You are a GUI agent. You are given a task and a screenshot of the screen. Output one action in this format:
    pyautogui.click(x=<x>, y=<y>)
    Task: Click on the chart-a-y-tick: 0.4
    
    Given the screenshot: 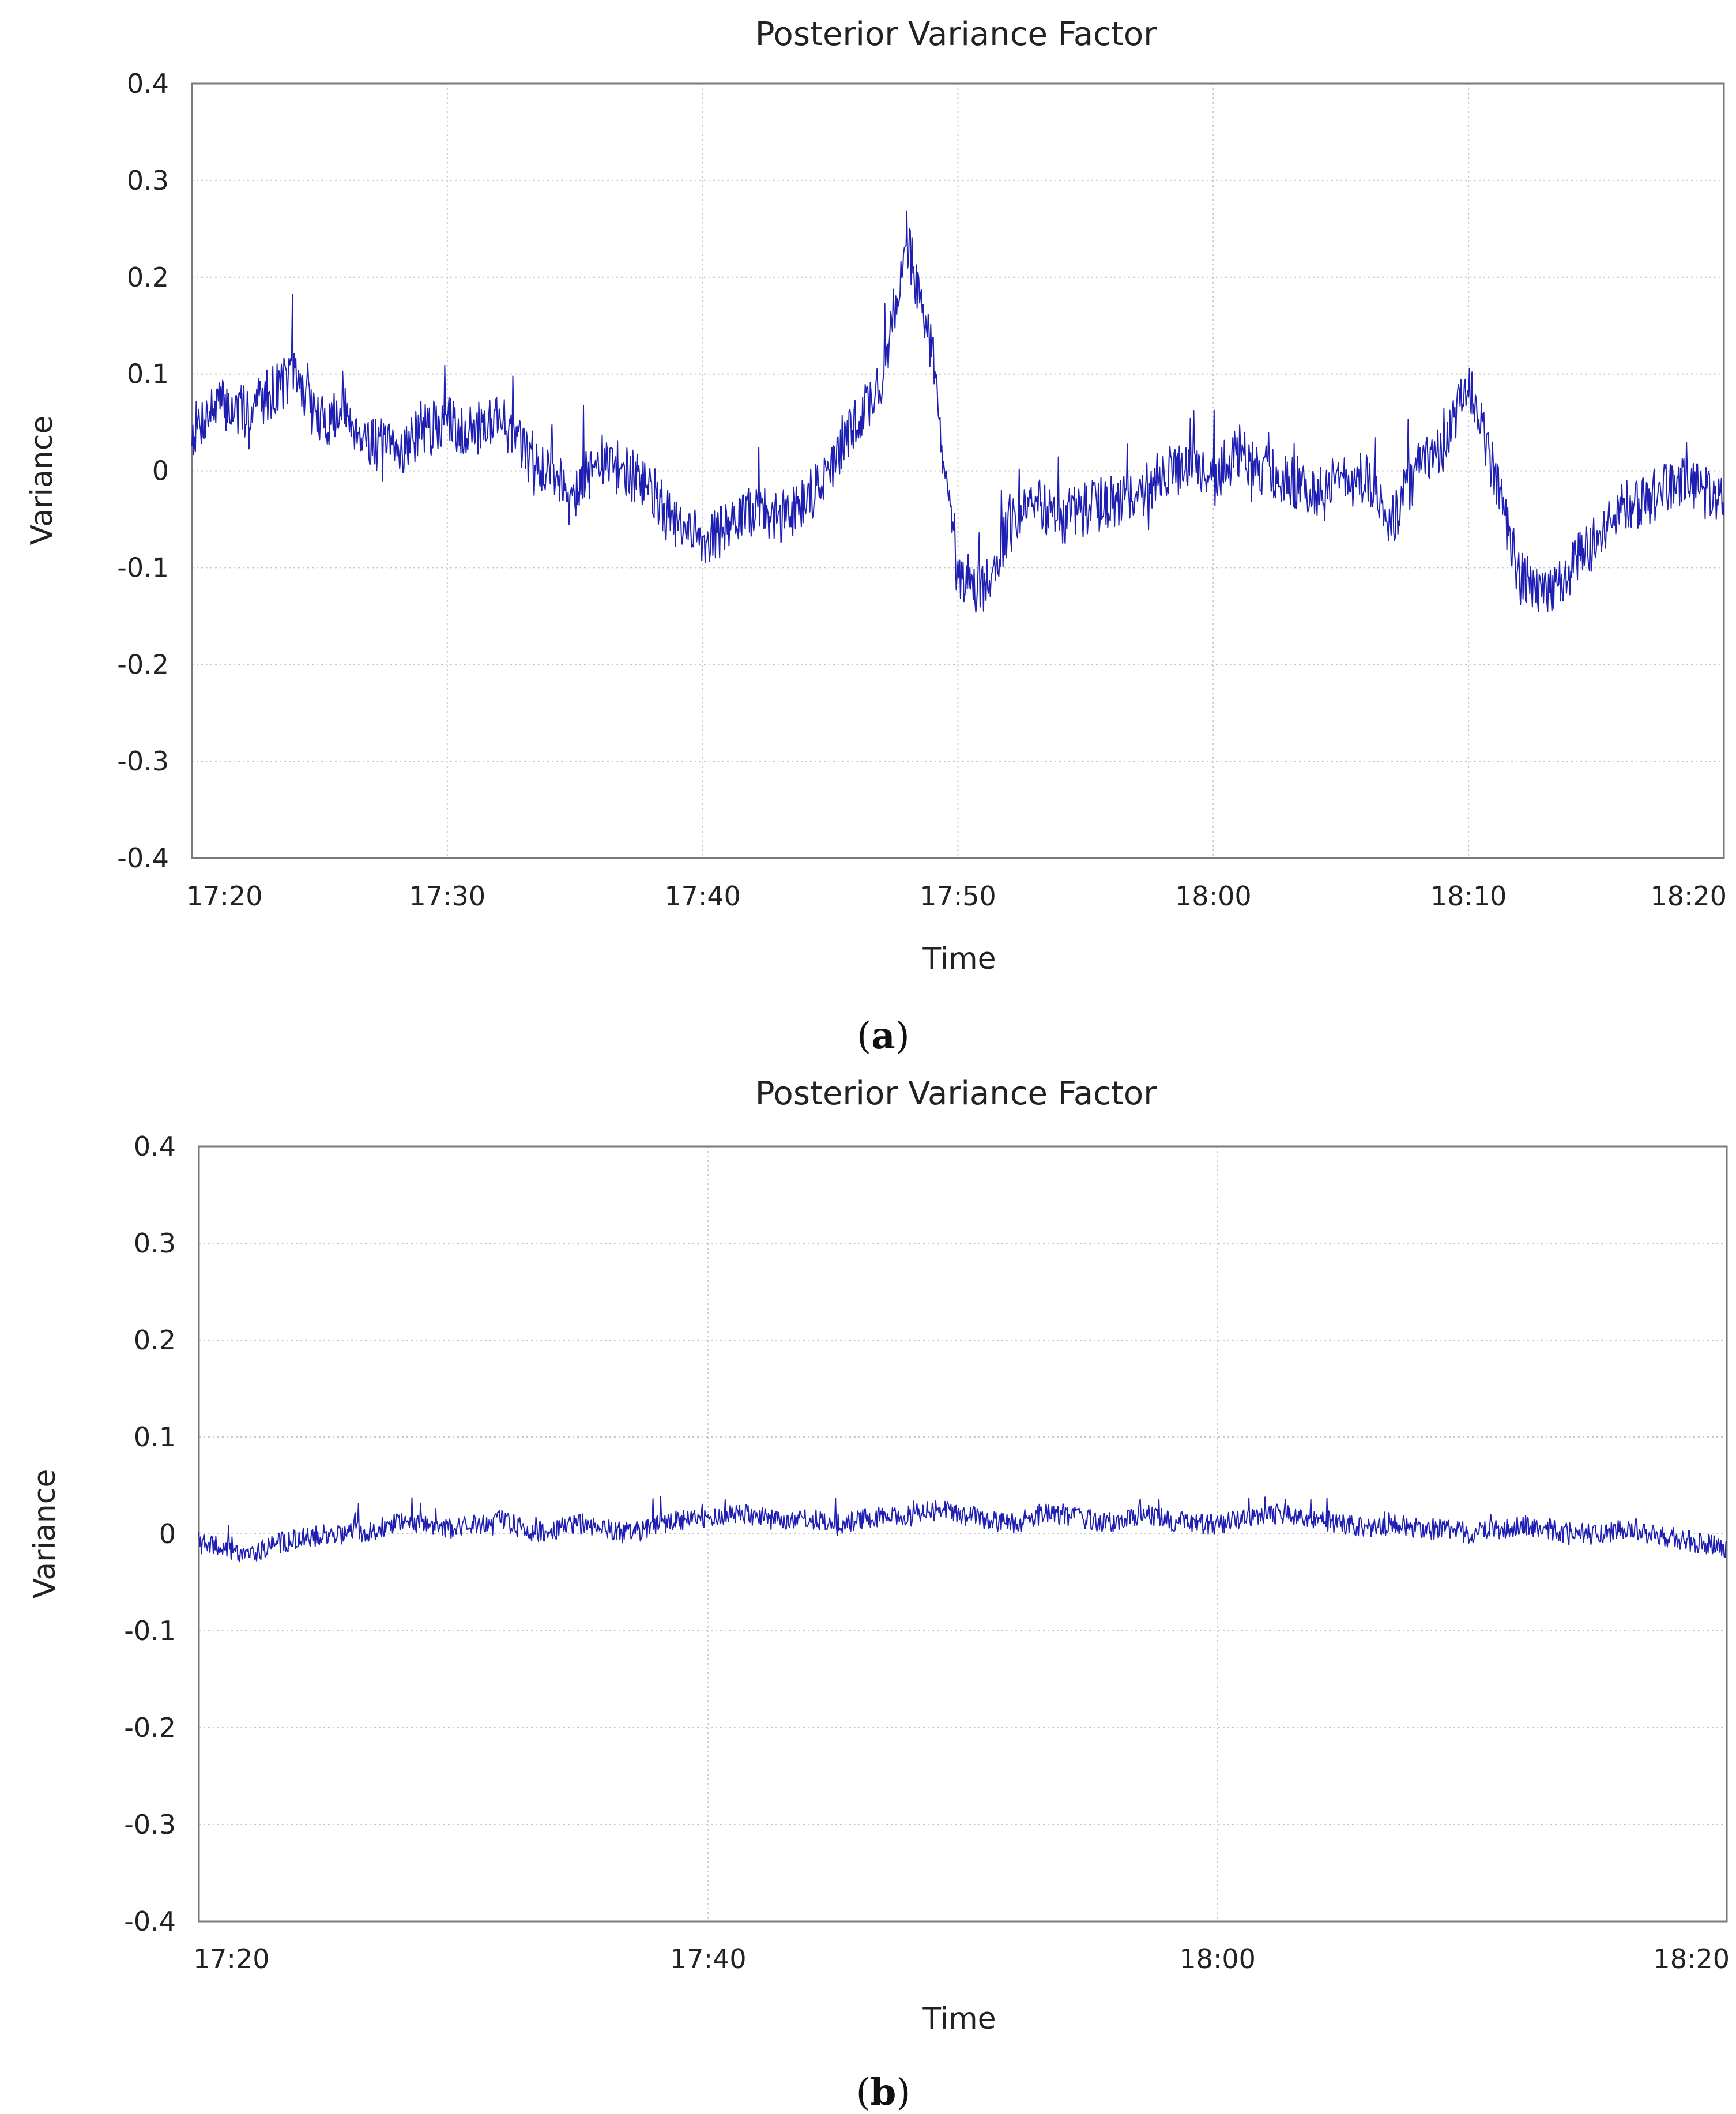 What is the action you would take?
    pyautogui.click(x=148, y=83)
    